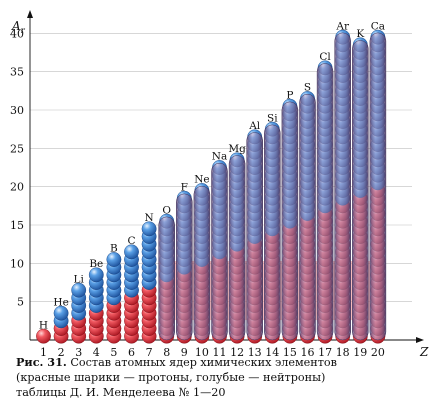 The image size is (442, 419). I want to click on element-label-He: He, so click(60, 302).